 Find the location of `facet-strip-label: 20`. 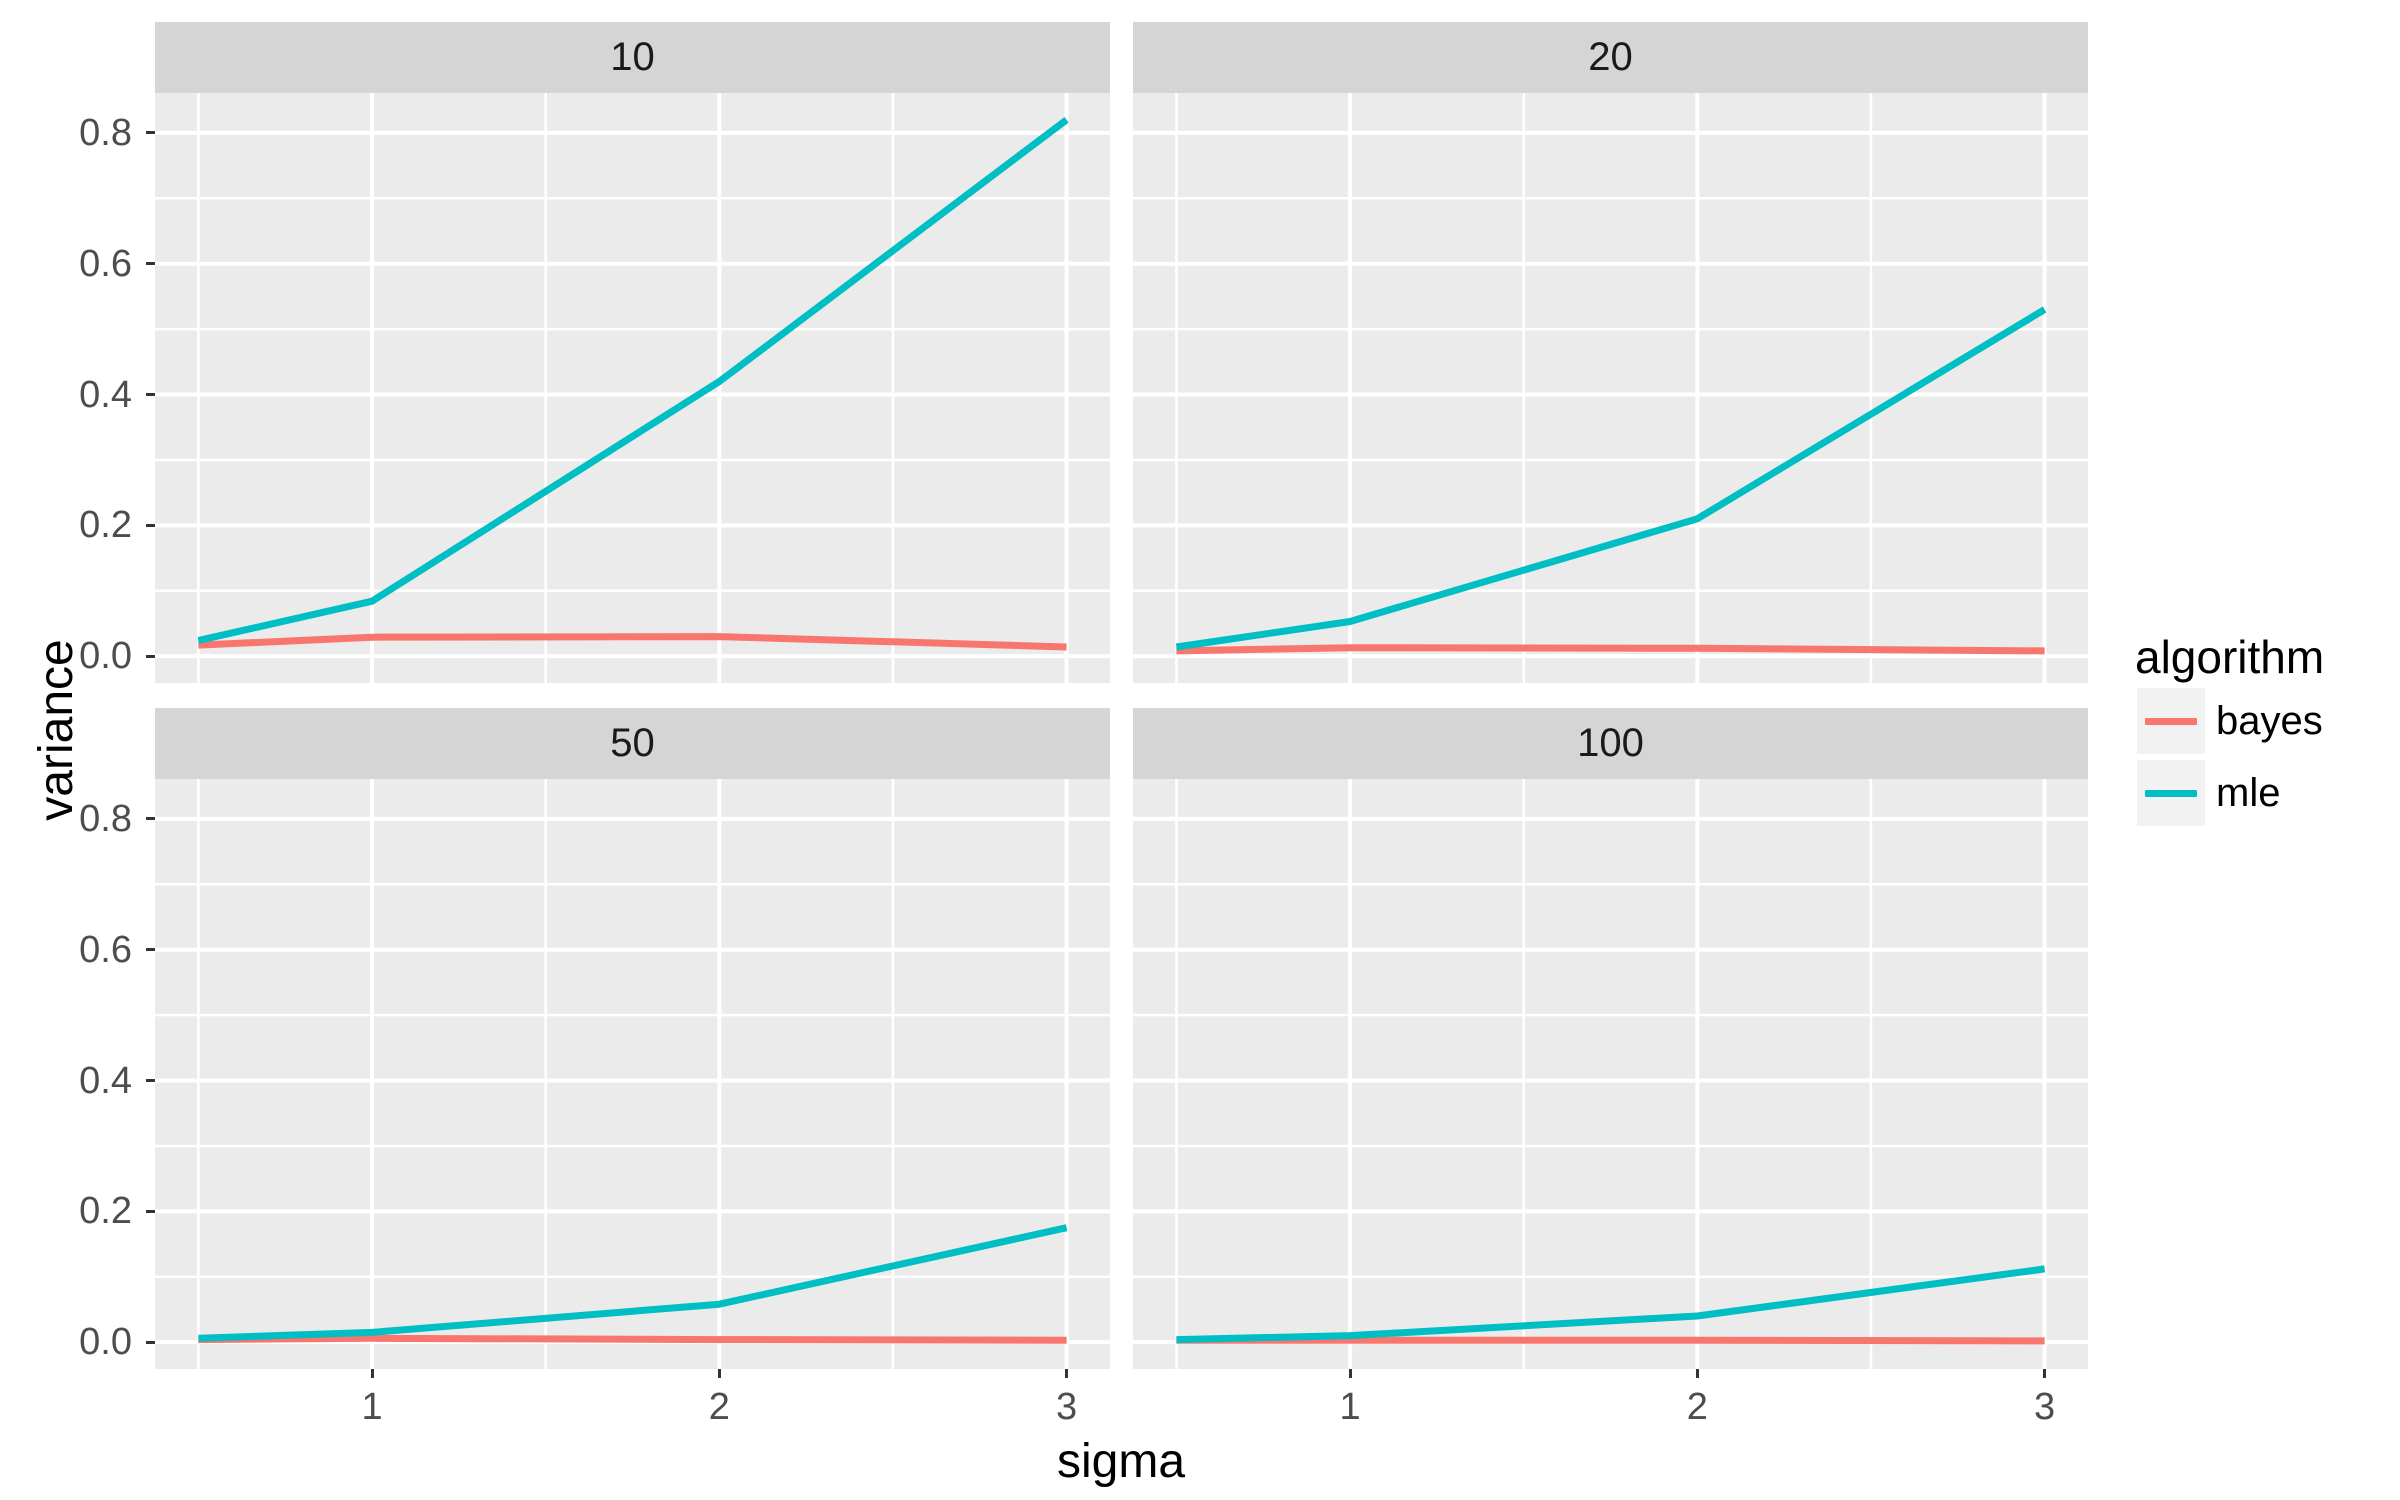

facet-strip-label: 20 is located at coordinates (1610, 57).